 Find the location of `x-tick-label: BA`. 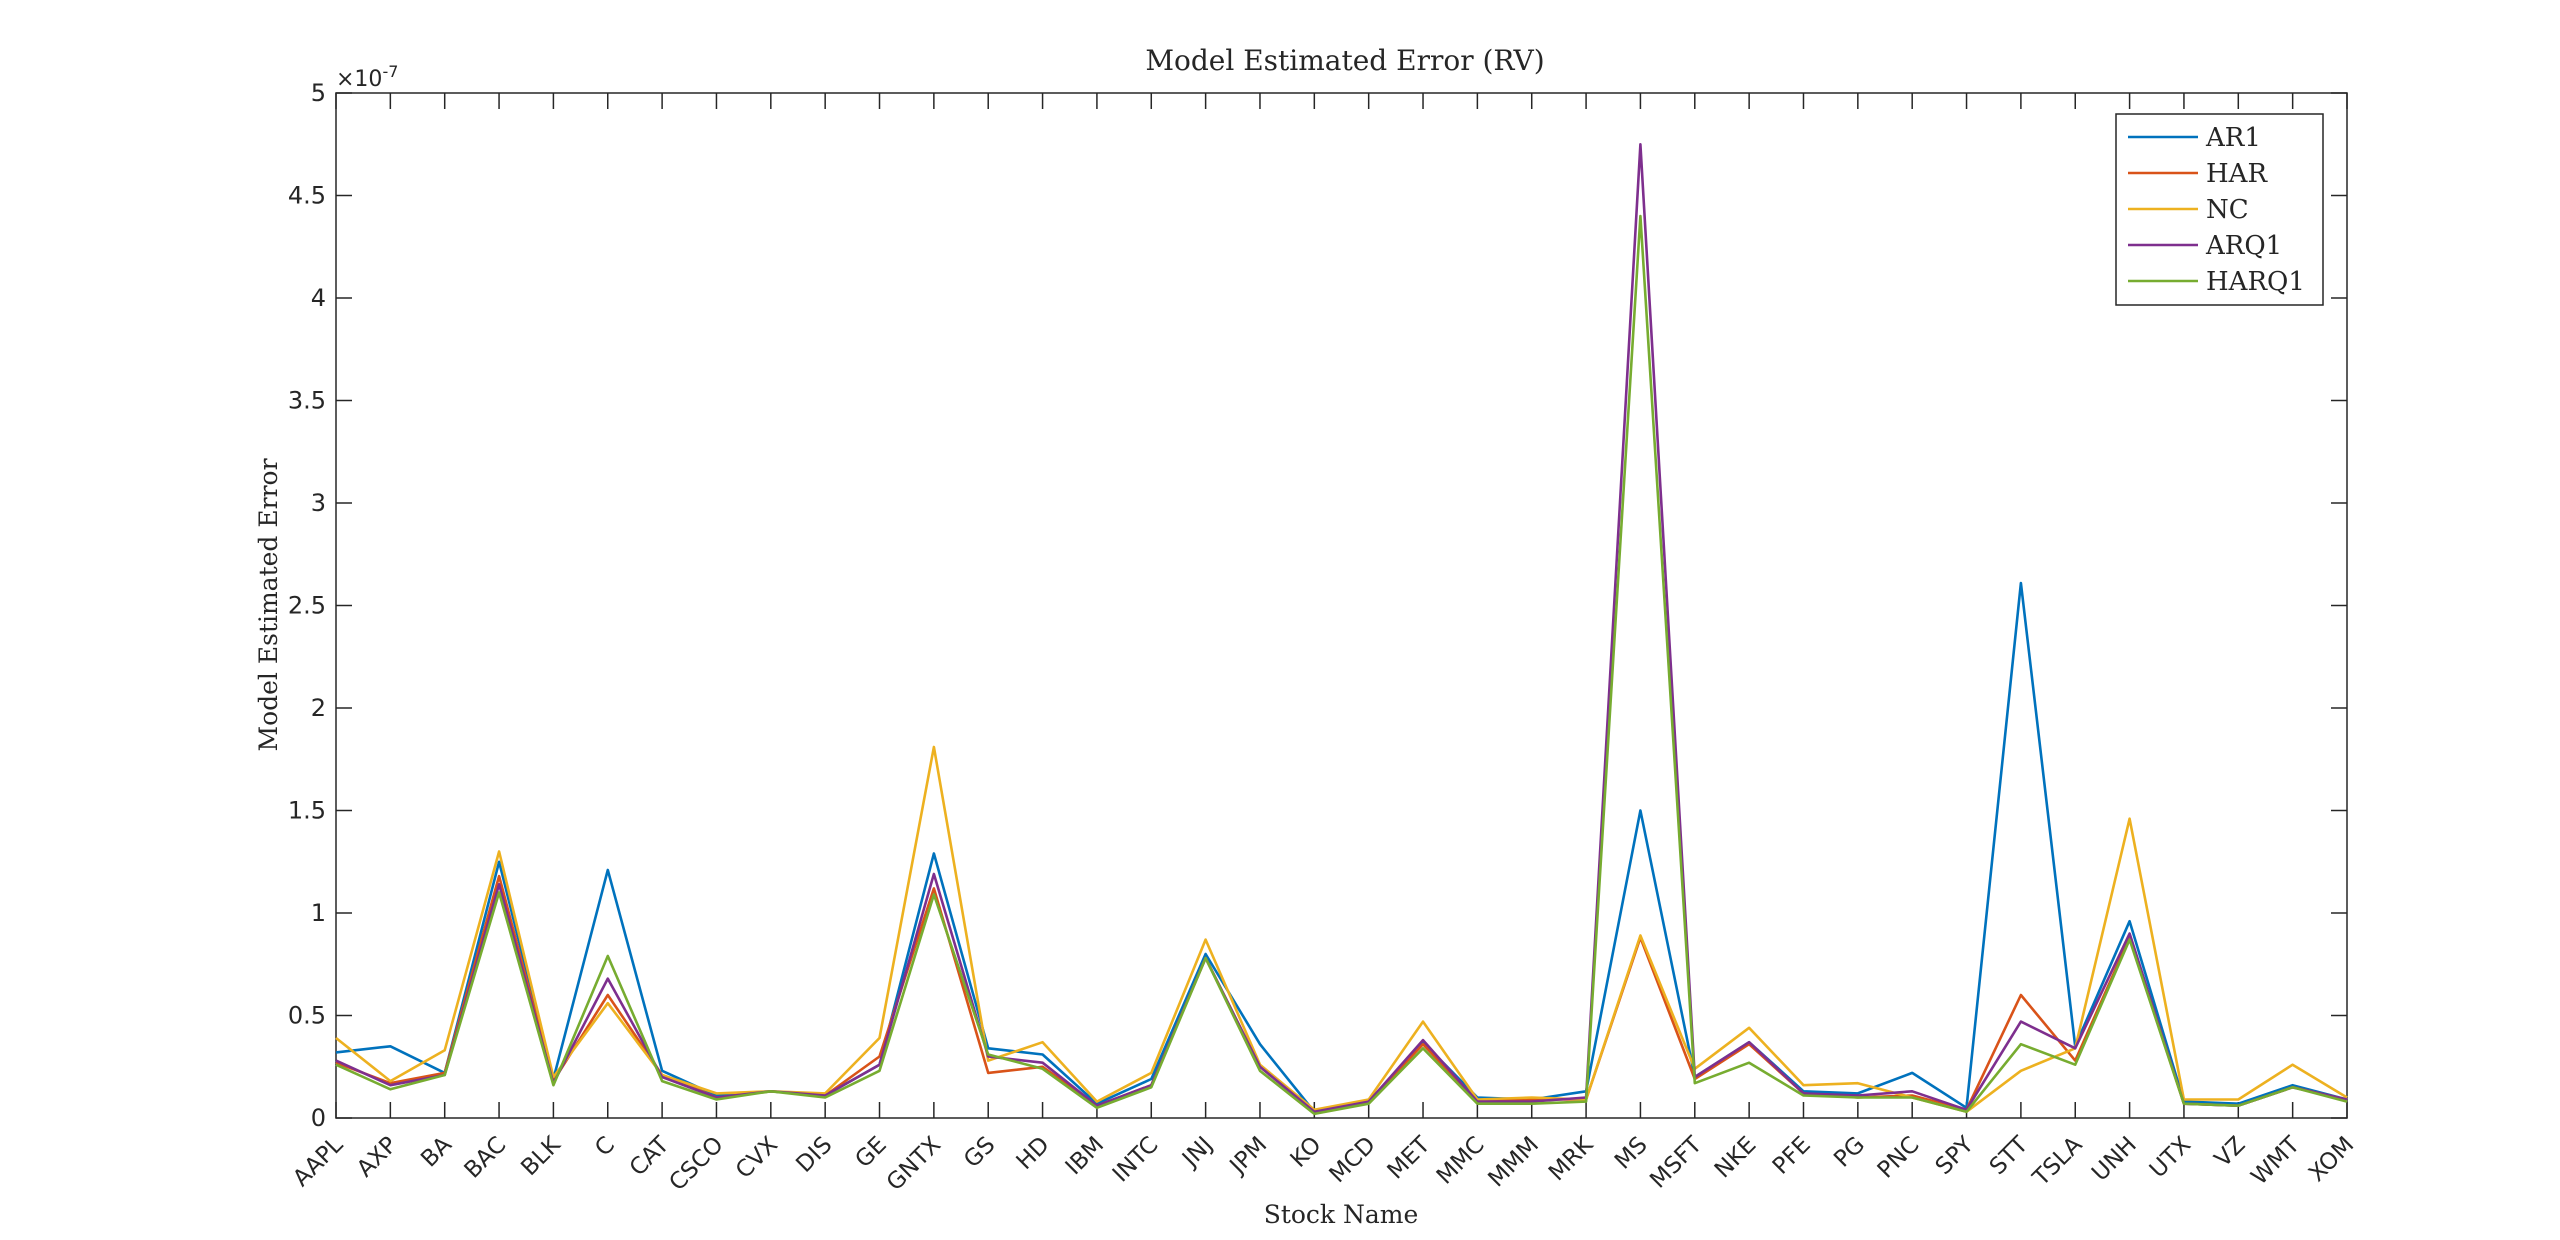

x-tick-label: BA is located at coordinates (436, 1152).